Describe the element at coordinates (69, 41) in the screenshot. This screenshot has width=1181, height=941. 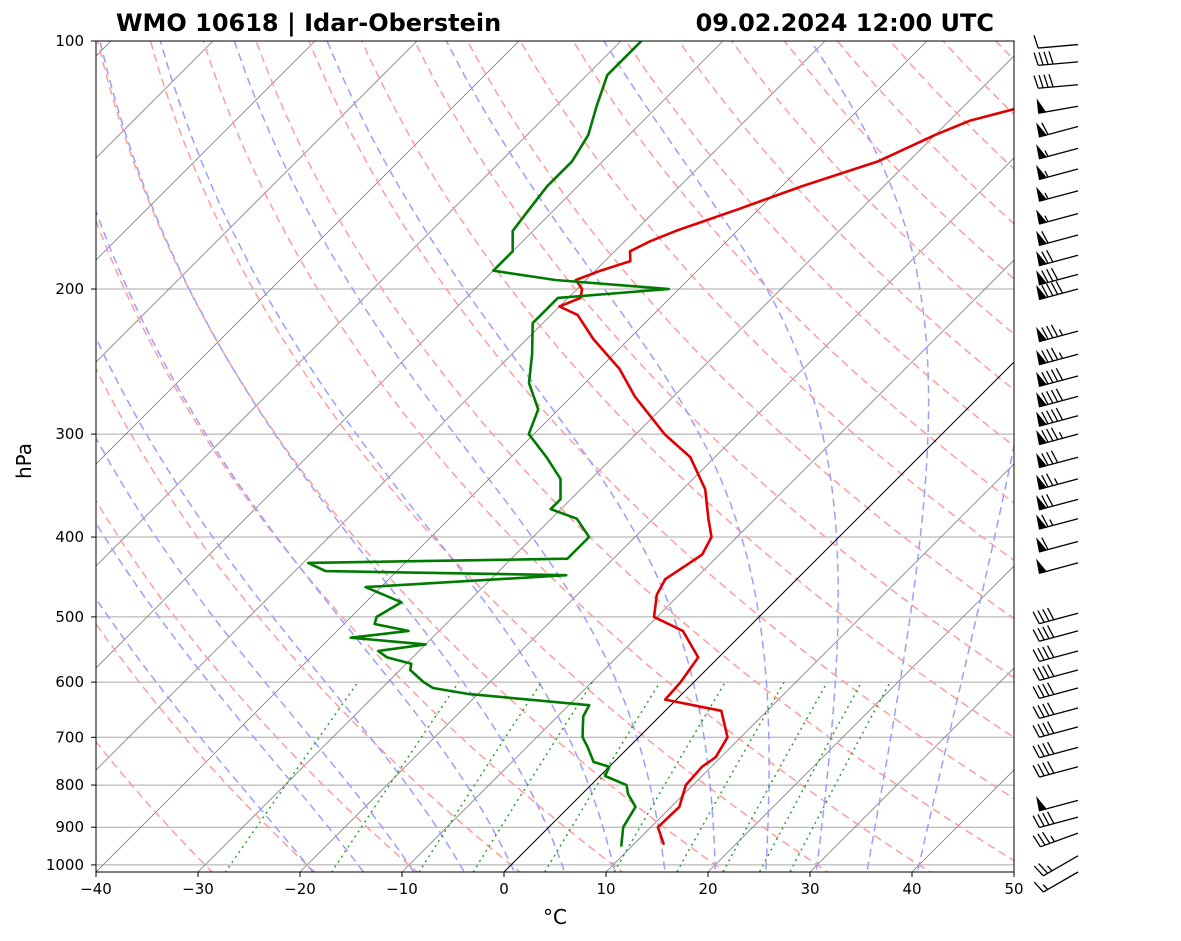
I see `y-tick-label: 100` at that location.